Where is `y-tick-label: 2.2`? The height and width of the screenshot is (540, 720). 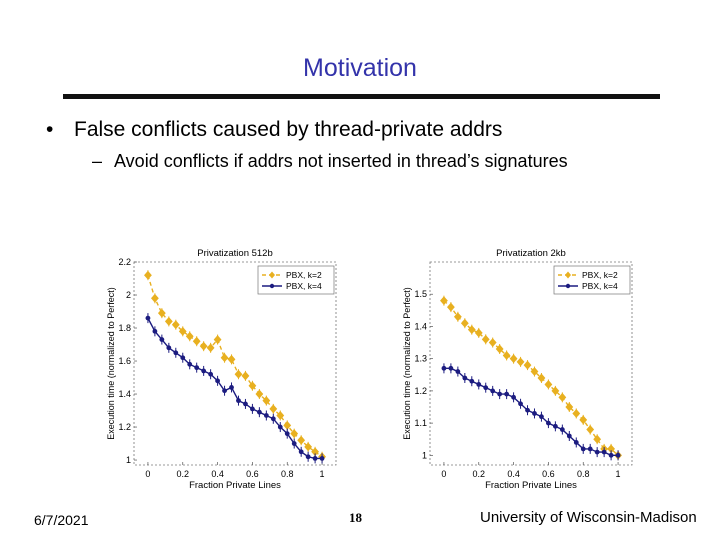
y-tick-label: 2.2 is located at coordinates (124, 262).